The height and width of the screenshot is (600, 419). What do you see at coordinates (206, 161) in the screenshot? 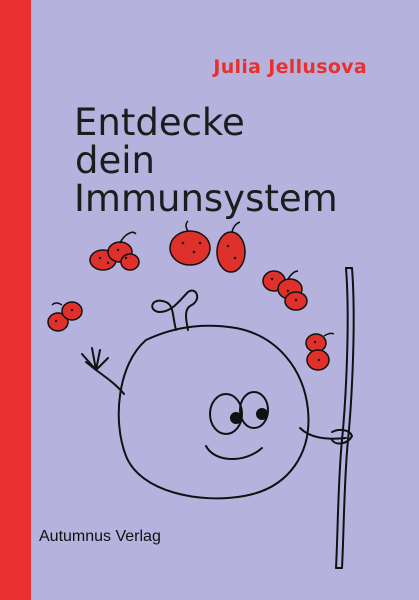
I see `book-title: Entdecke dein Immunsystem` at bounding box center [206, 161].